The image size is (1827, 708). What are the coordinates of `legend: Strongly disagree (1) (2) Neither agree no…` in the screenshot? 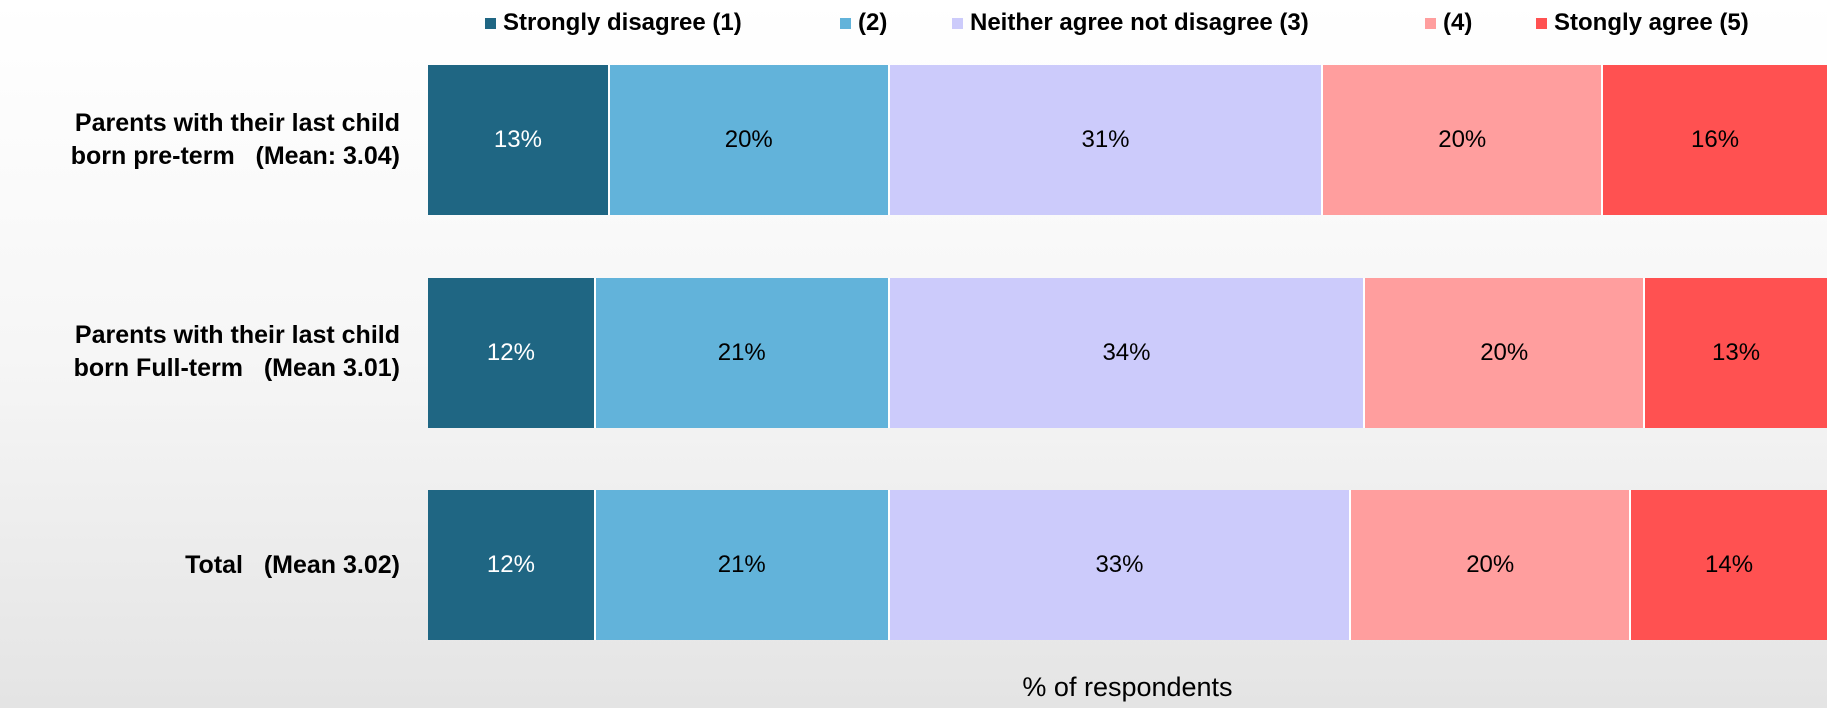 It's located at (913, 23).